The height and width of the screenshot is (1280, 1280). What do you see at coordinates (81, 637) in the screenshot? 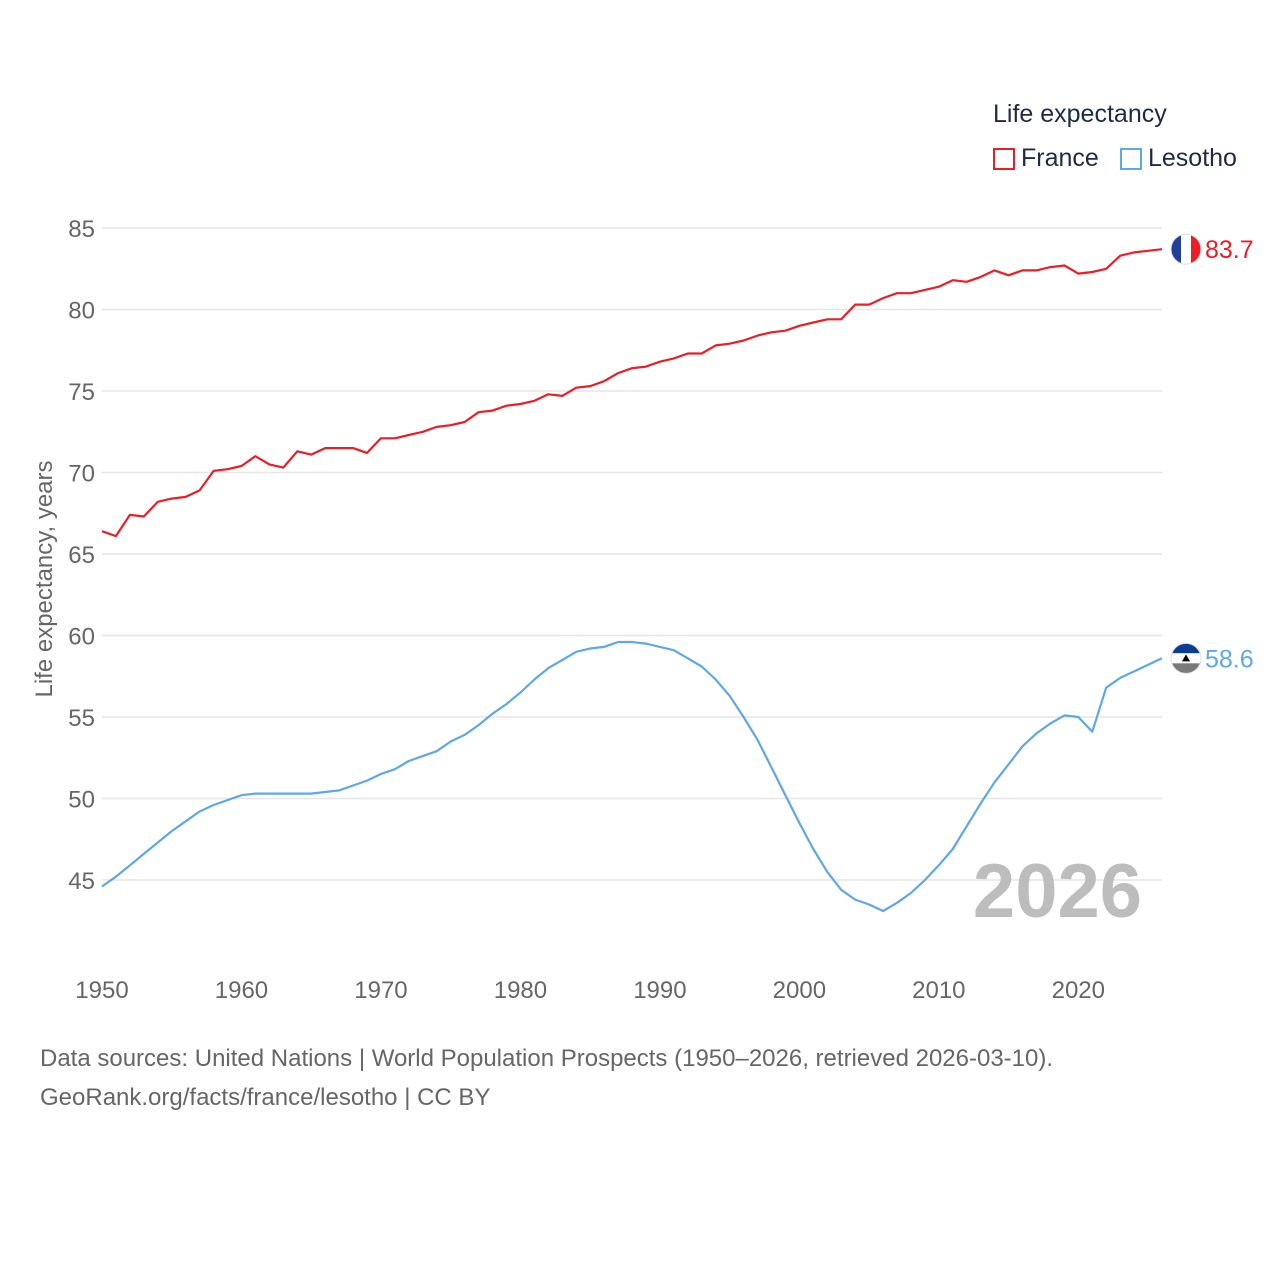
I see `y-tick-label: 60` at bounding box center [81, 637].